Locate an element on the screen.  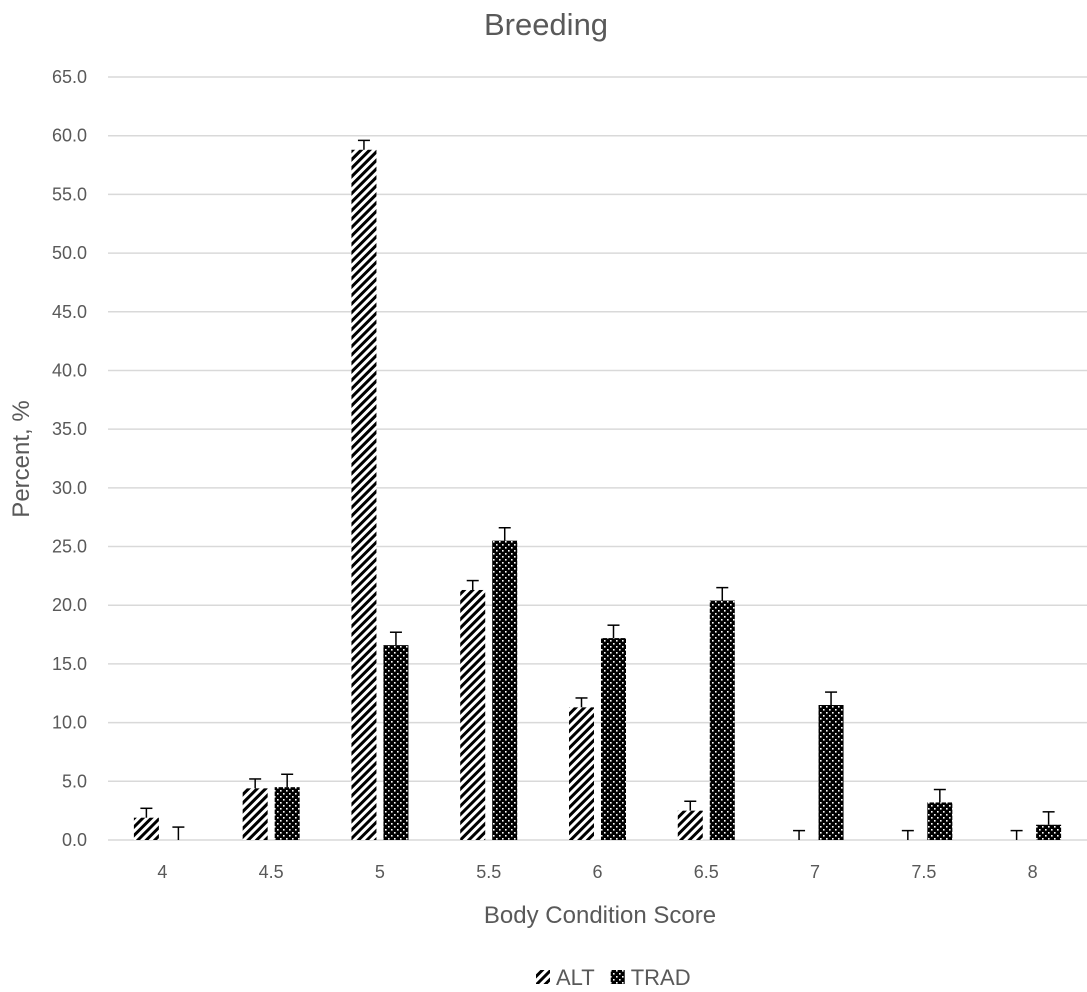
x-tick-label: 5.5 is located at coordinates (488, 872).